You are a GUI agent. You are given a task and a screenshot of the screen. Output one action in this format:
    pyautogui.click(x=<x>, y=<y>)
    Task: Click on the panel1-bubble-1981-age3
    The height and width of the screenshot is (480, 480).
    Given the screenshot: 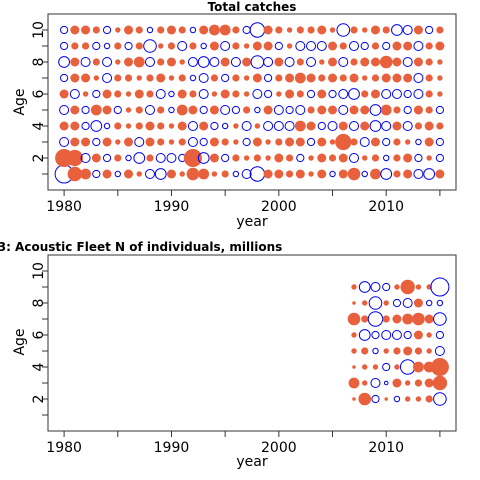 What is the action you would take?
    pyautogui.click(x=75, y=142)
    